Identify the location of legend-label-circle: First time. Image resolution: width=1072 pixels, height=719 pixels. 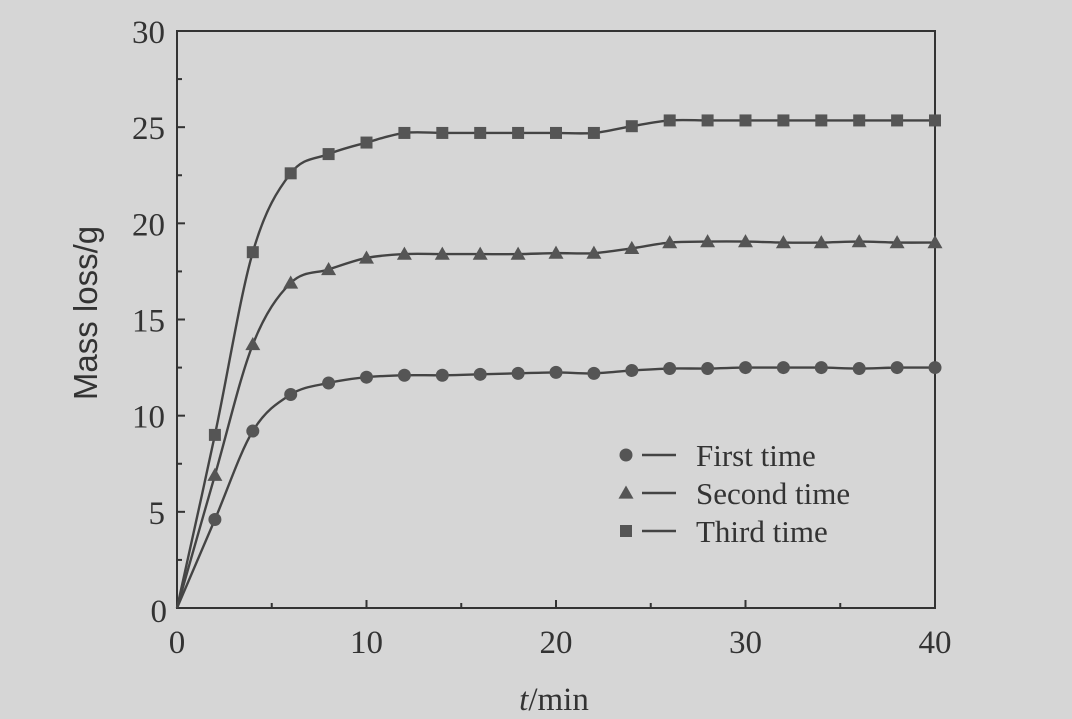
(756, 455).